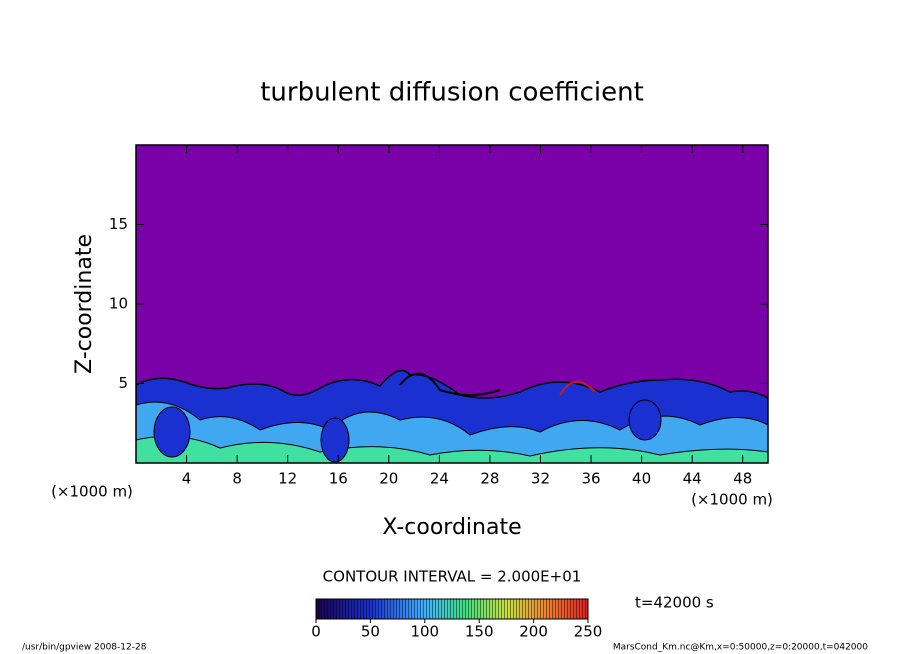  What do you see at coordinates (479, 632) in the screenshot?
I see `colorbar-tick-label: 150` at bounding box center [479, 632].